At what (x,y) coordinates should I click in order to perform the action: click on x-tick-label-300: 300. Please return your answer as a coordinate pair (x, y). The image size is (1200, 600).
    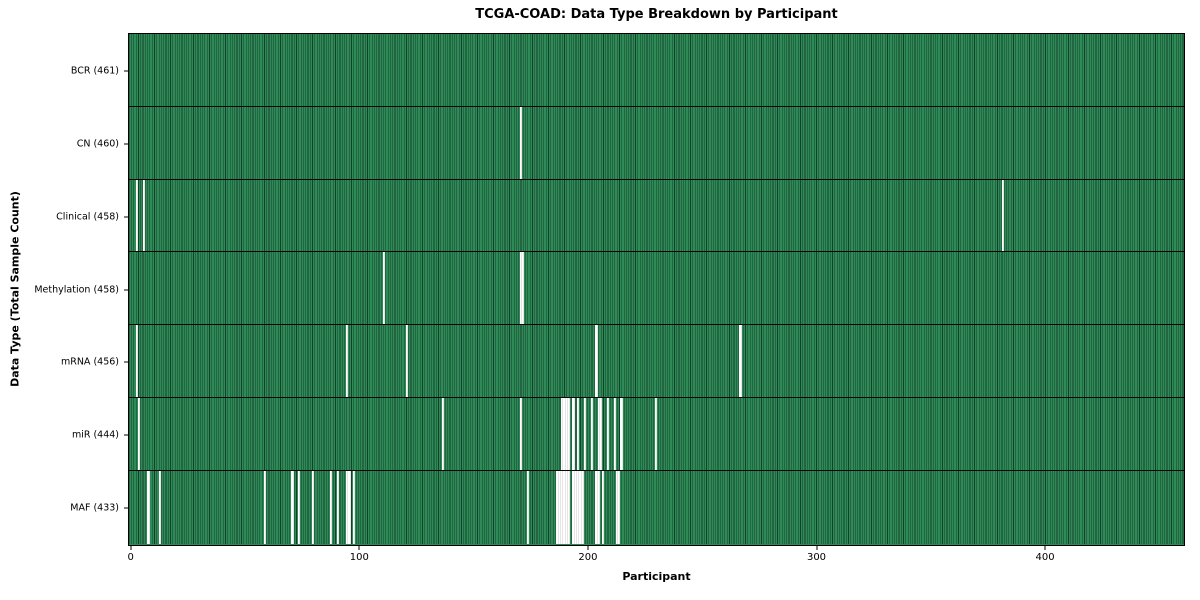
    Looking at the image, I should click on (816, 557).